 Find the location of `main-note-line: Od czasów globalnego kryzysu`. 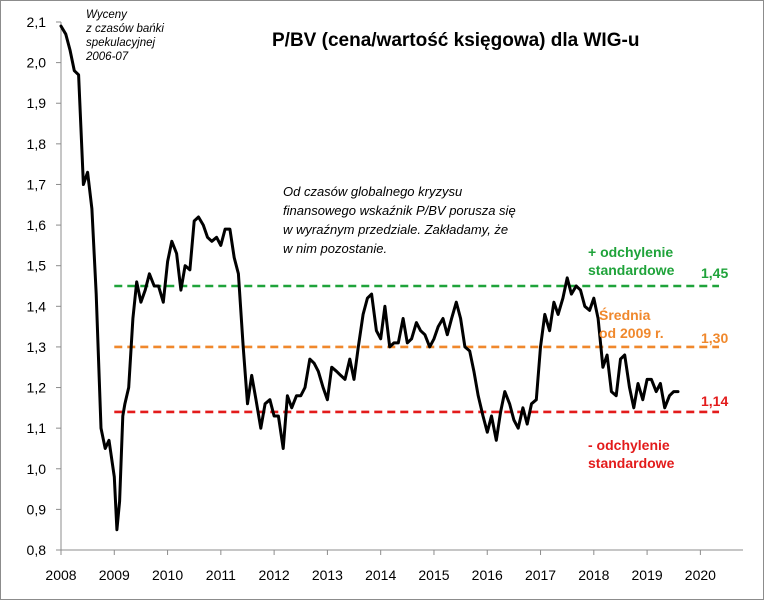

main-note-line: Od czasów globalnego kryzysu is located at coordinates (373, 191).